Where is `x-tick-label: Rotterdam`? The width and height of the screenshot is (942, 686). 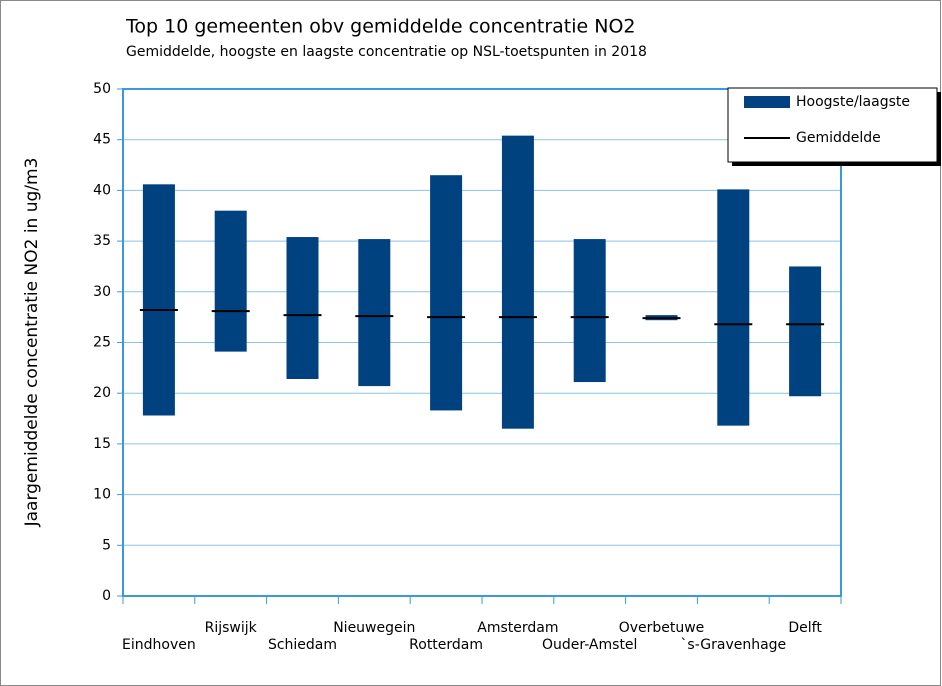 x-tick-label: Rotterdam is located at coordinates (446, 645).